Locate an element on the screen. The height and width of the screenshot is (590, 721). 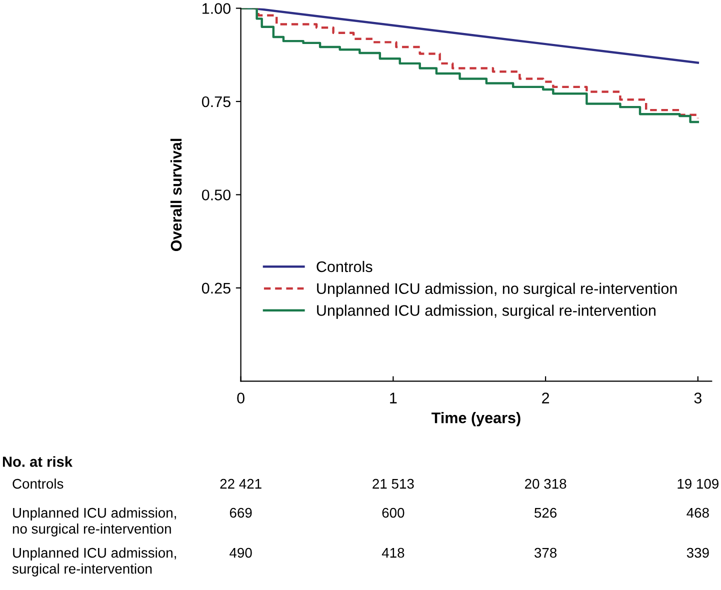
text: 21 513 is located at coordinates (393, 483).